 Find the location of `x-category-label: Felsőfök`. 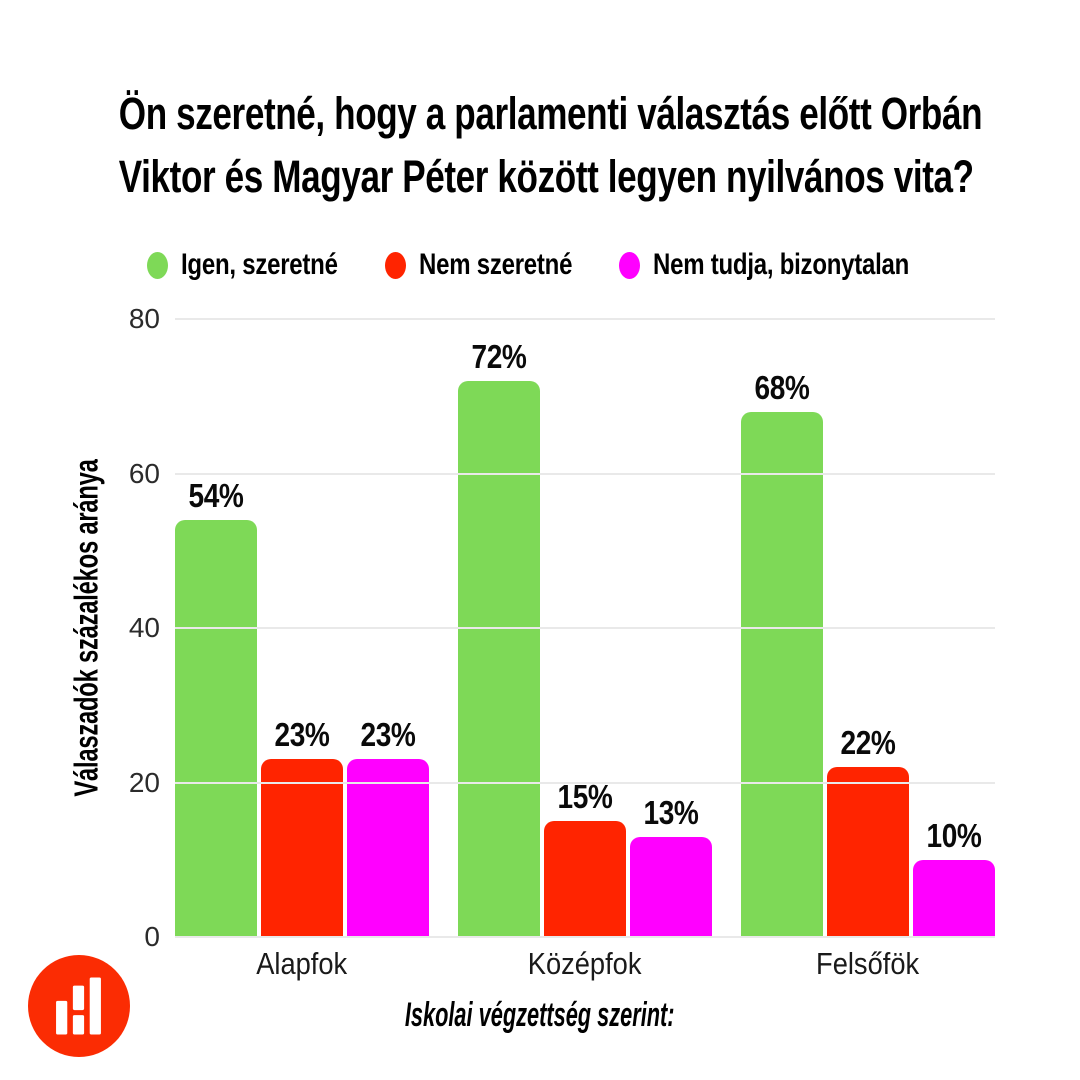

x-category-label: Felsőfök is located at coordinates (868, 963).